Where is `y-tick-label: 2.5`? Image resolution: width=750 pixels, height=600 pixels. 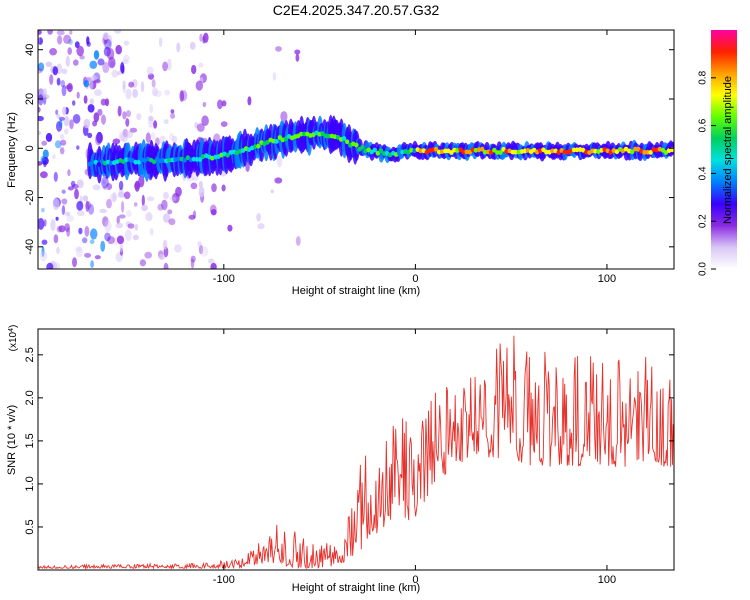 y-tick-label: 2.5 is located at coordinates (30, 354).